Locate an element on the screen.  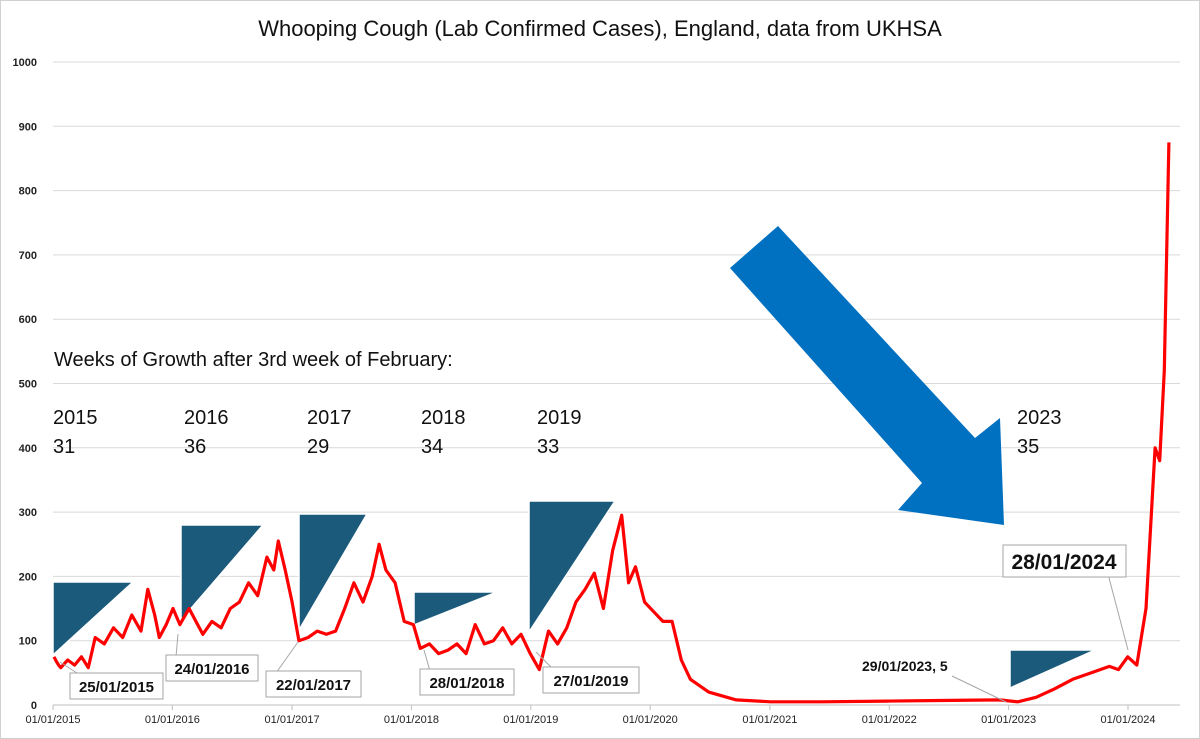
y-axis-ticks: 0 100 200 300 400 500 600 700 800 900 1000 is located at coordinates (25, 384).